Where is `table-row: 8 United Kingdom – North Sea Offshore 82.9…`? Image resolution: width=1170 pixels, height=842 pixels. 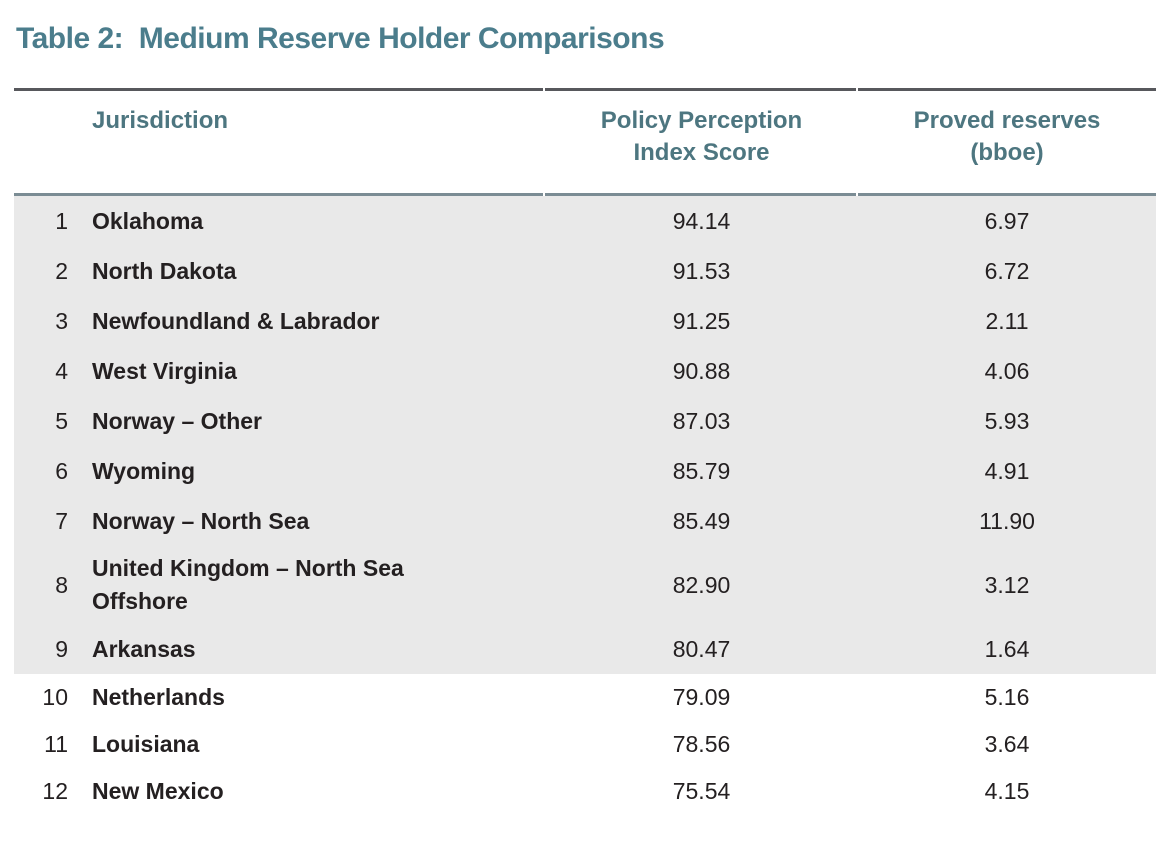 table-row: 8 United Kingdom – North Sea Offshore 82.9… is located at coordinates (585, 585).